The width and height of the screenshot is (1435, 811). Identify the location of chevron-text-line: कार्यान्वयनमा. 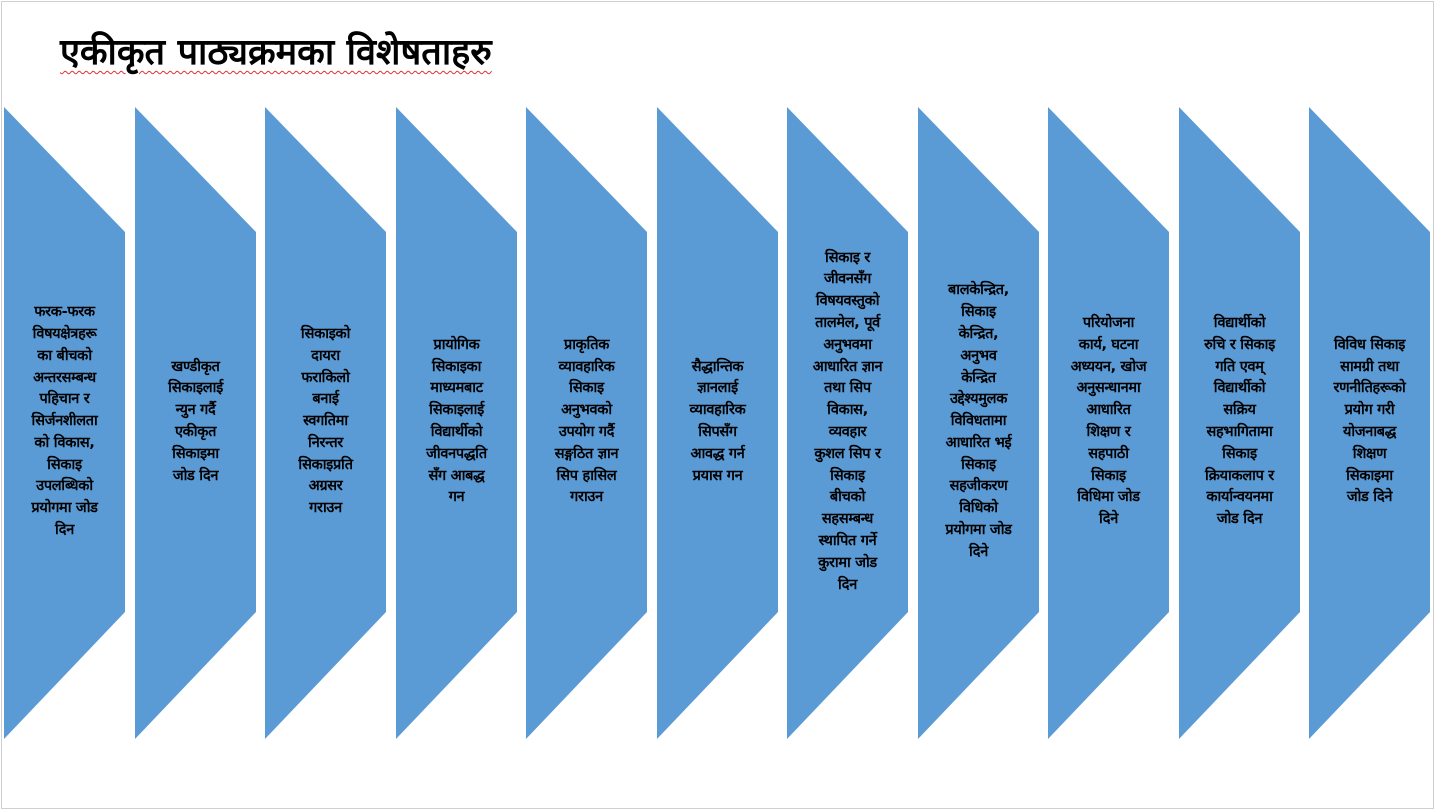
(1239, 497).